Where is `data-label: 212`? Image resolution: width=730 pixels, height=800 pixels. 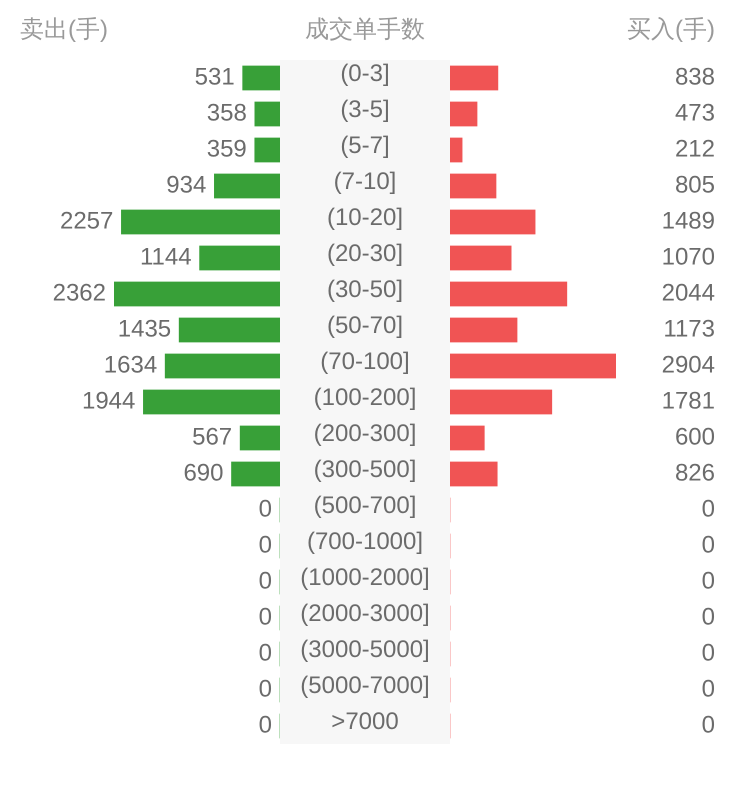 data-label: 212 is located at coordinates (694, 149).